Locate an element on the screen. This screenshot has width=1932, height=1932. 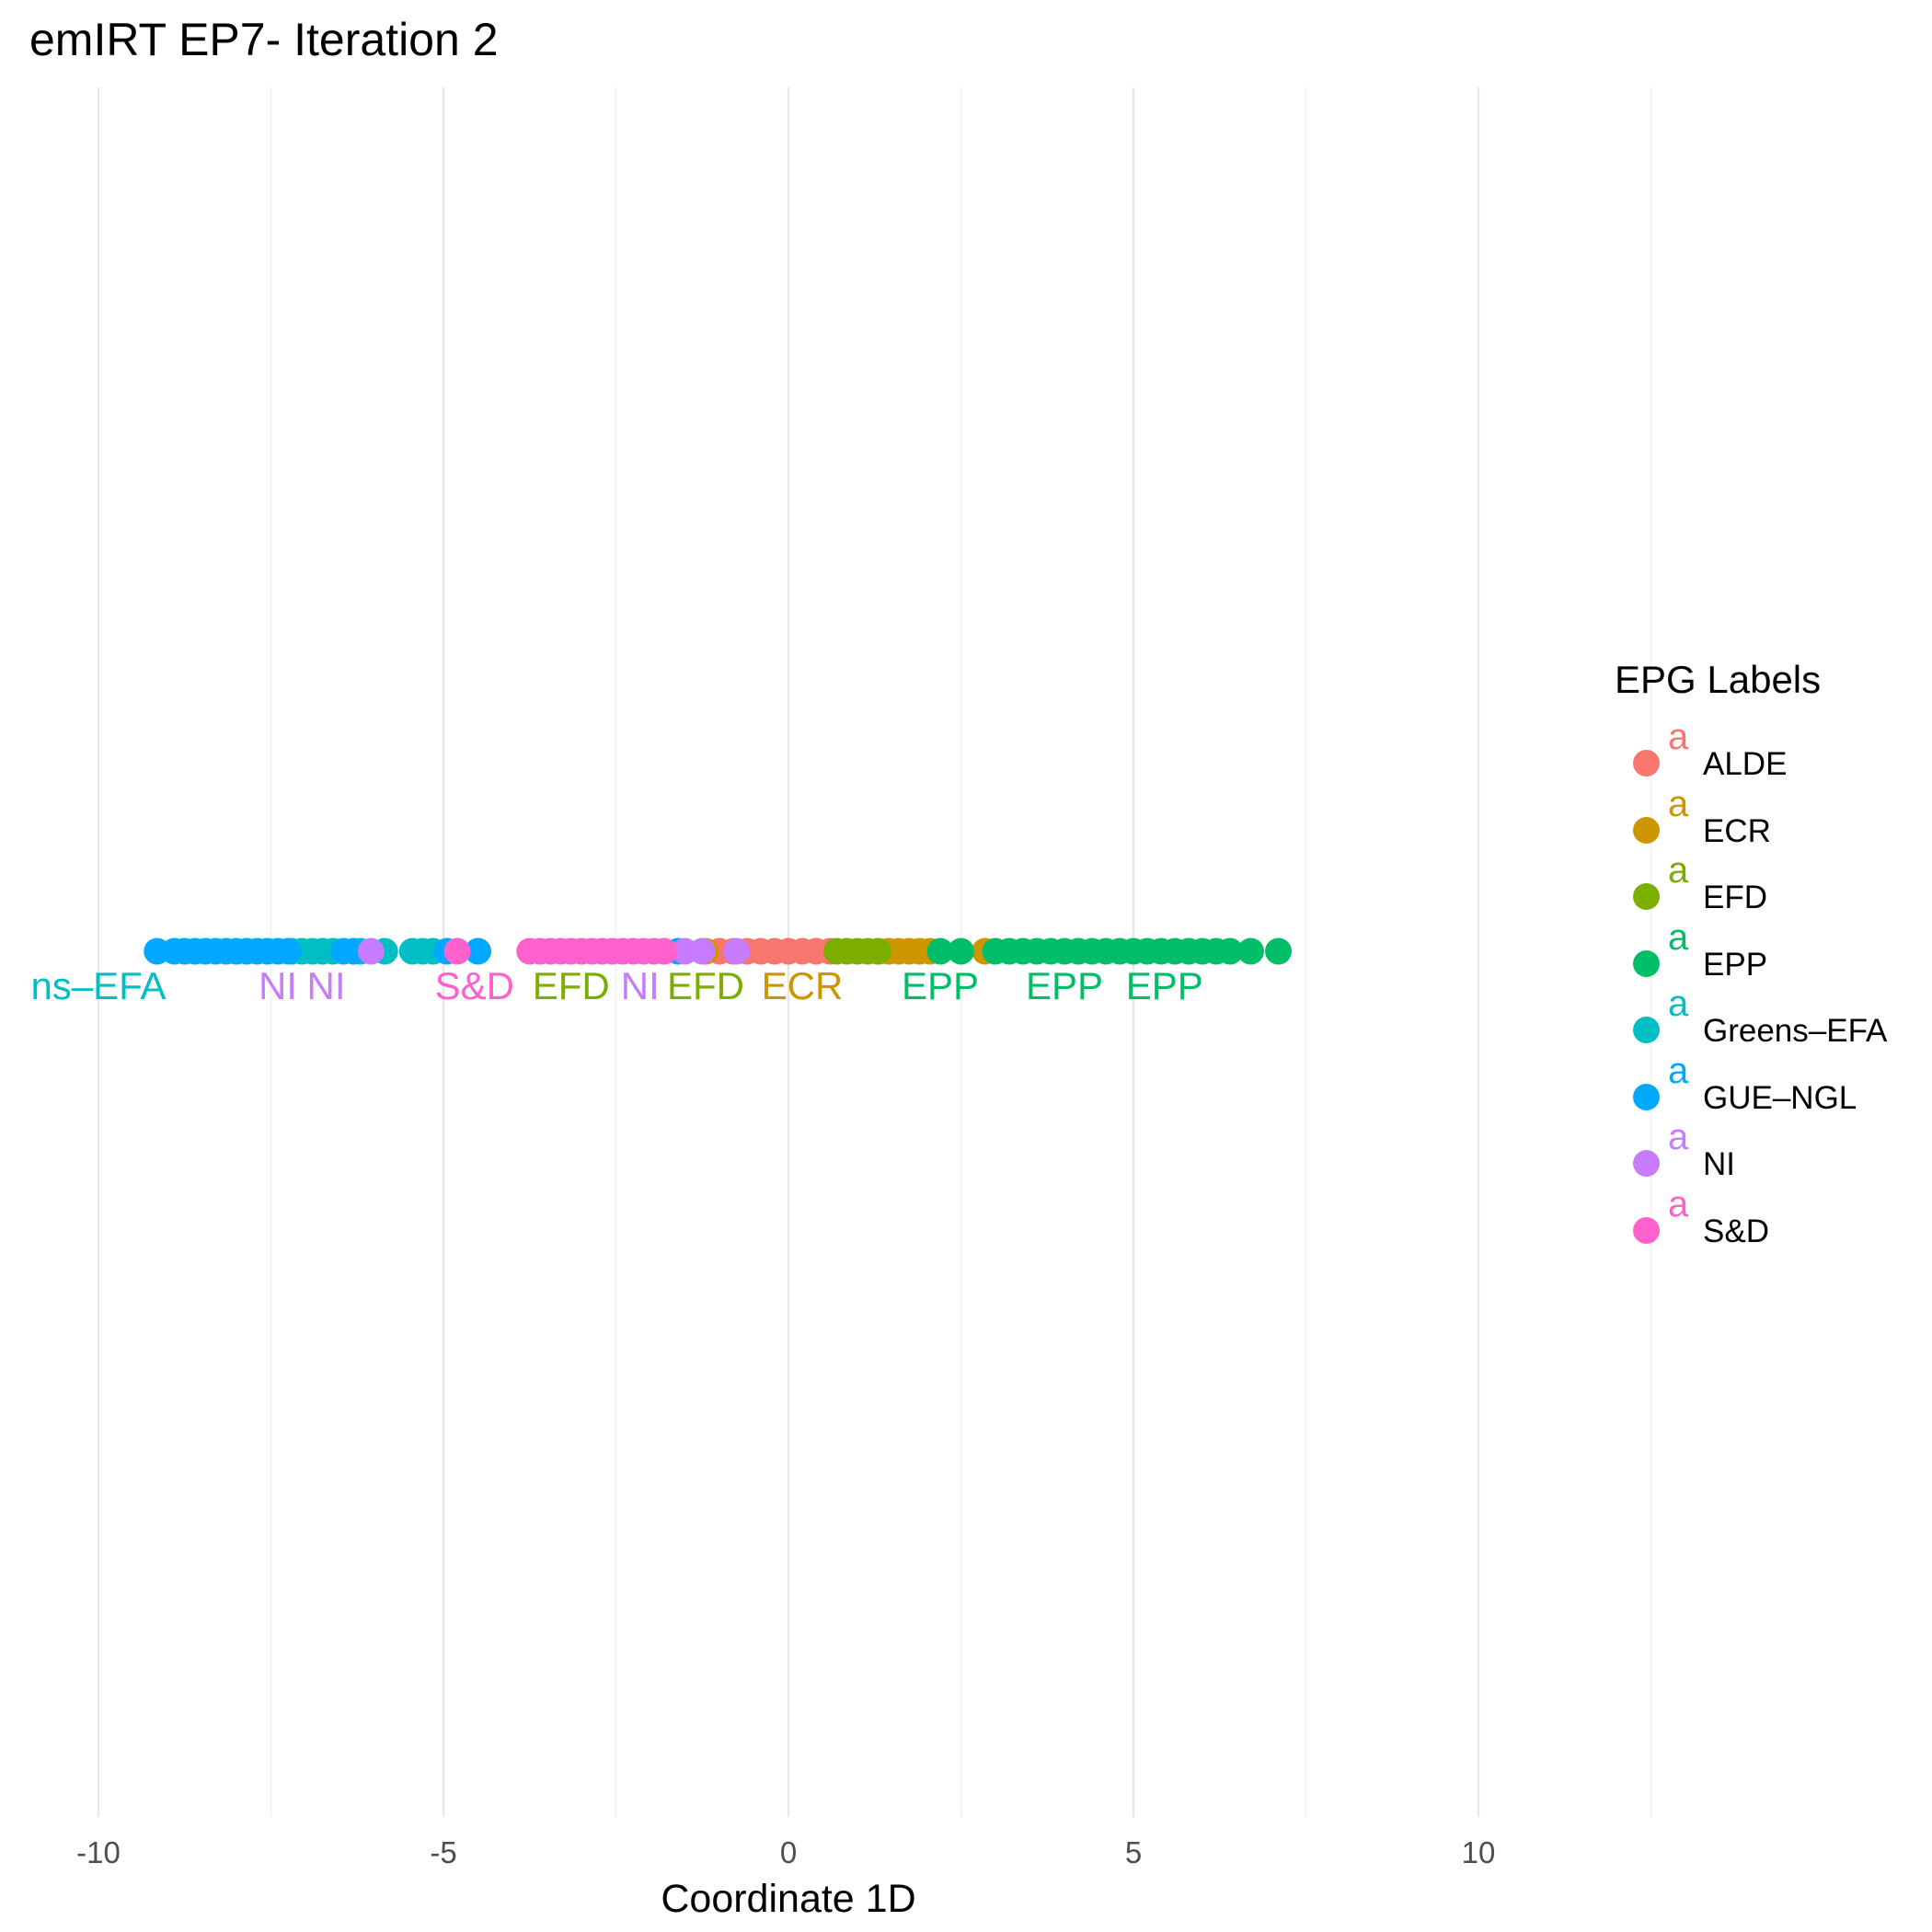
legend-item: a EFD is located at coordinates (1771, 885).